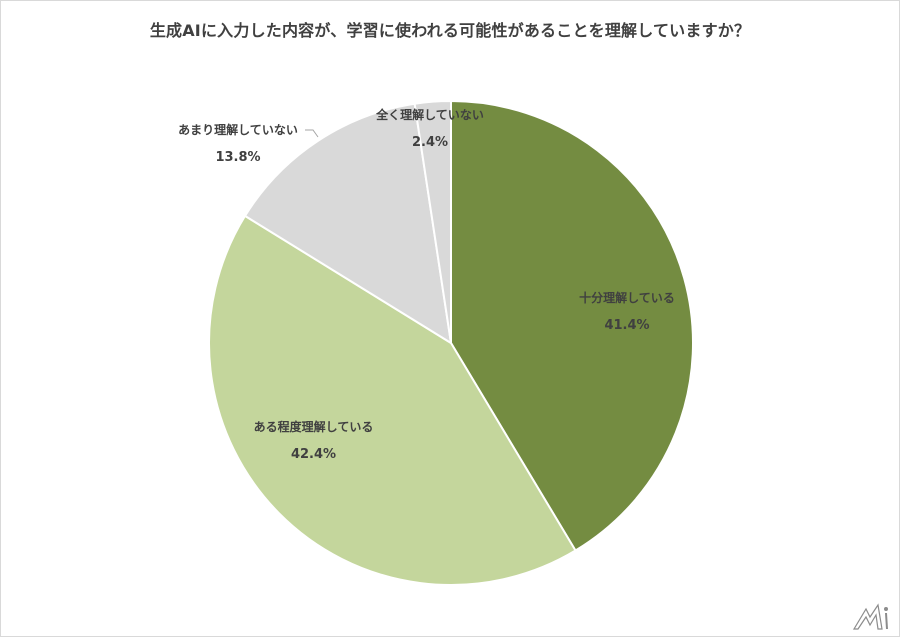 The image size is (900, 637). What do you see at coordinates (313, 440) in the screenshot?
I see `label-slice-1: ある程度理解している 42.4%` at bounding box center [313, 440].